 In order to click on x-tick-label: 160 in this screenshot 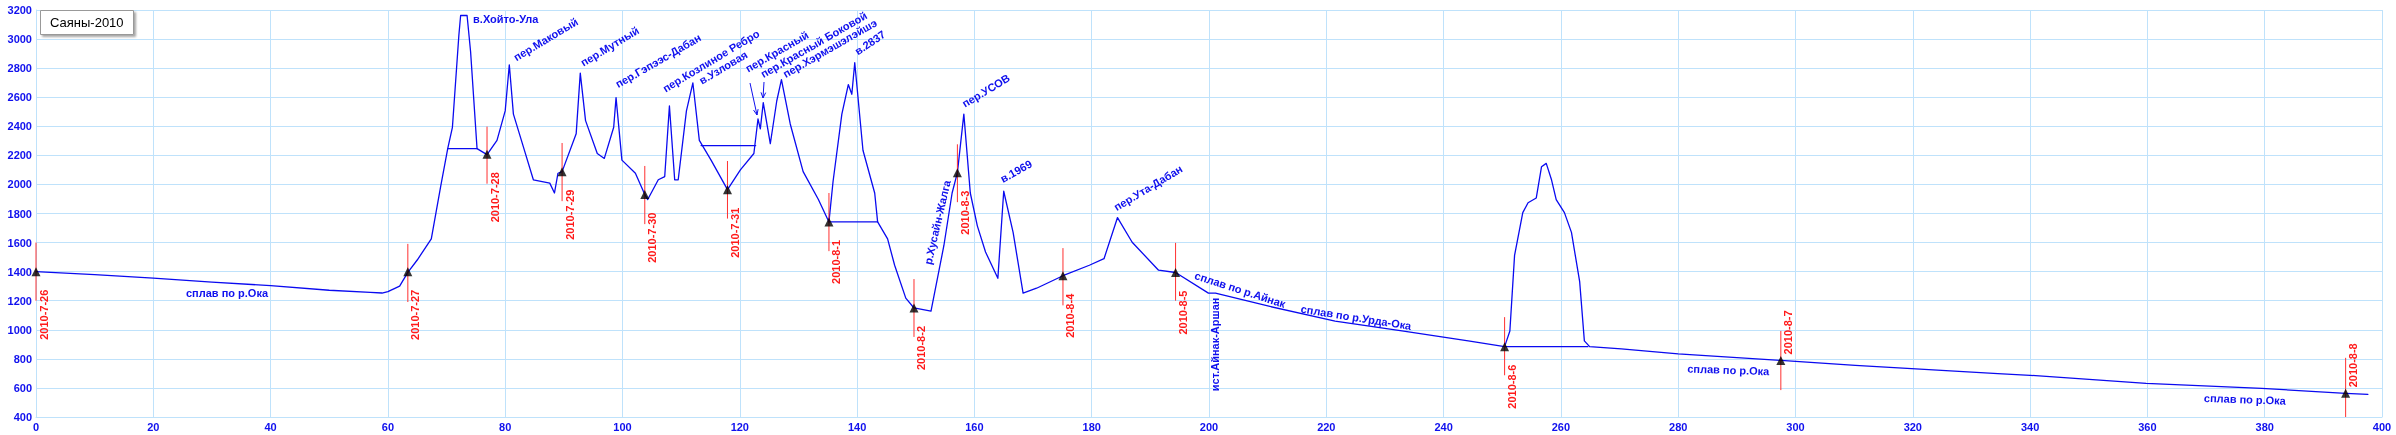, I will do `click(974, 426)`.